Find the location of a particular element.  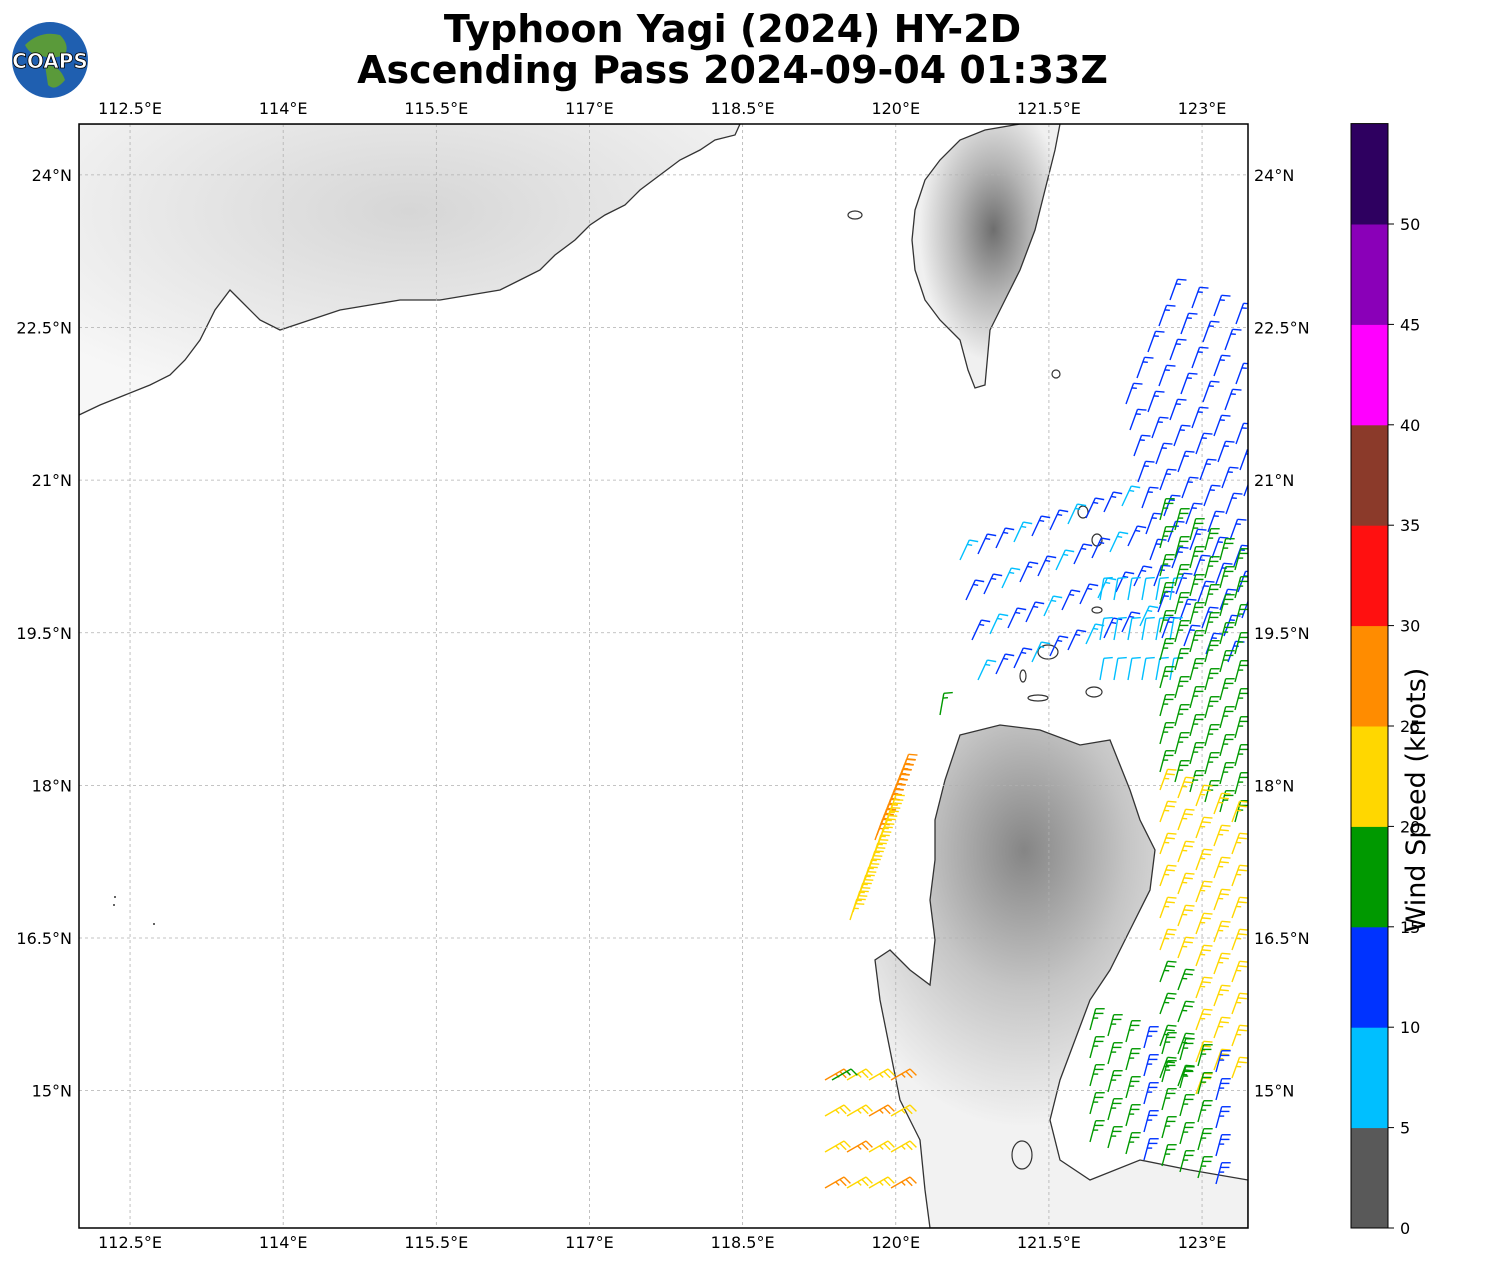

colorbar-tick-label: 0 is located at coordinates (1405, 1228).